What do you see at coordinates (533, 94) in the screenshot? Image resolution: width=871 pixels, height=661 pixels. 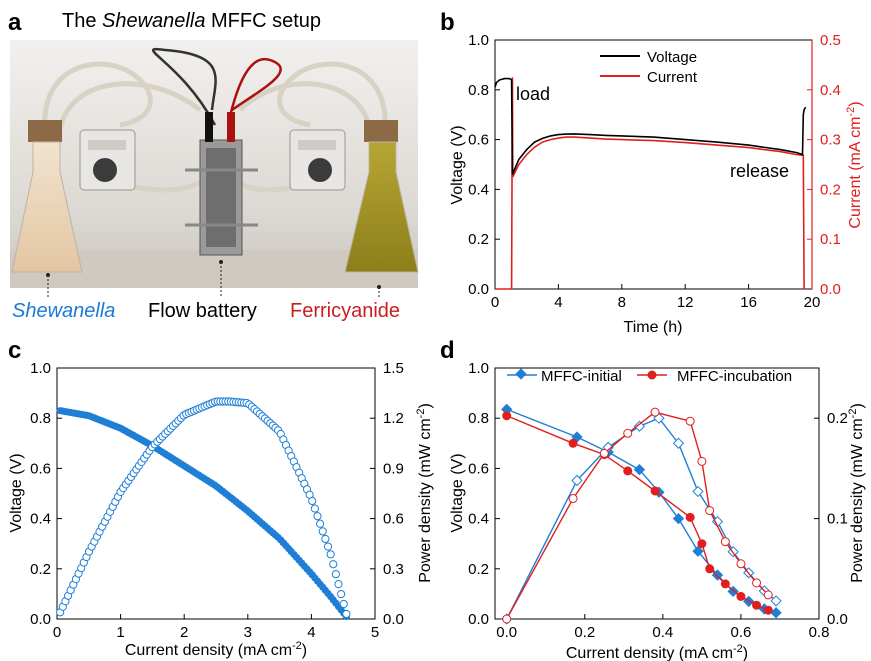 I see `annotation-load: load` at bounding box center [533, 94].